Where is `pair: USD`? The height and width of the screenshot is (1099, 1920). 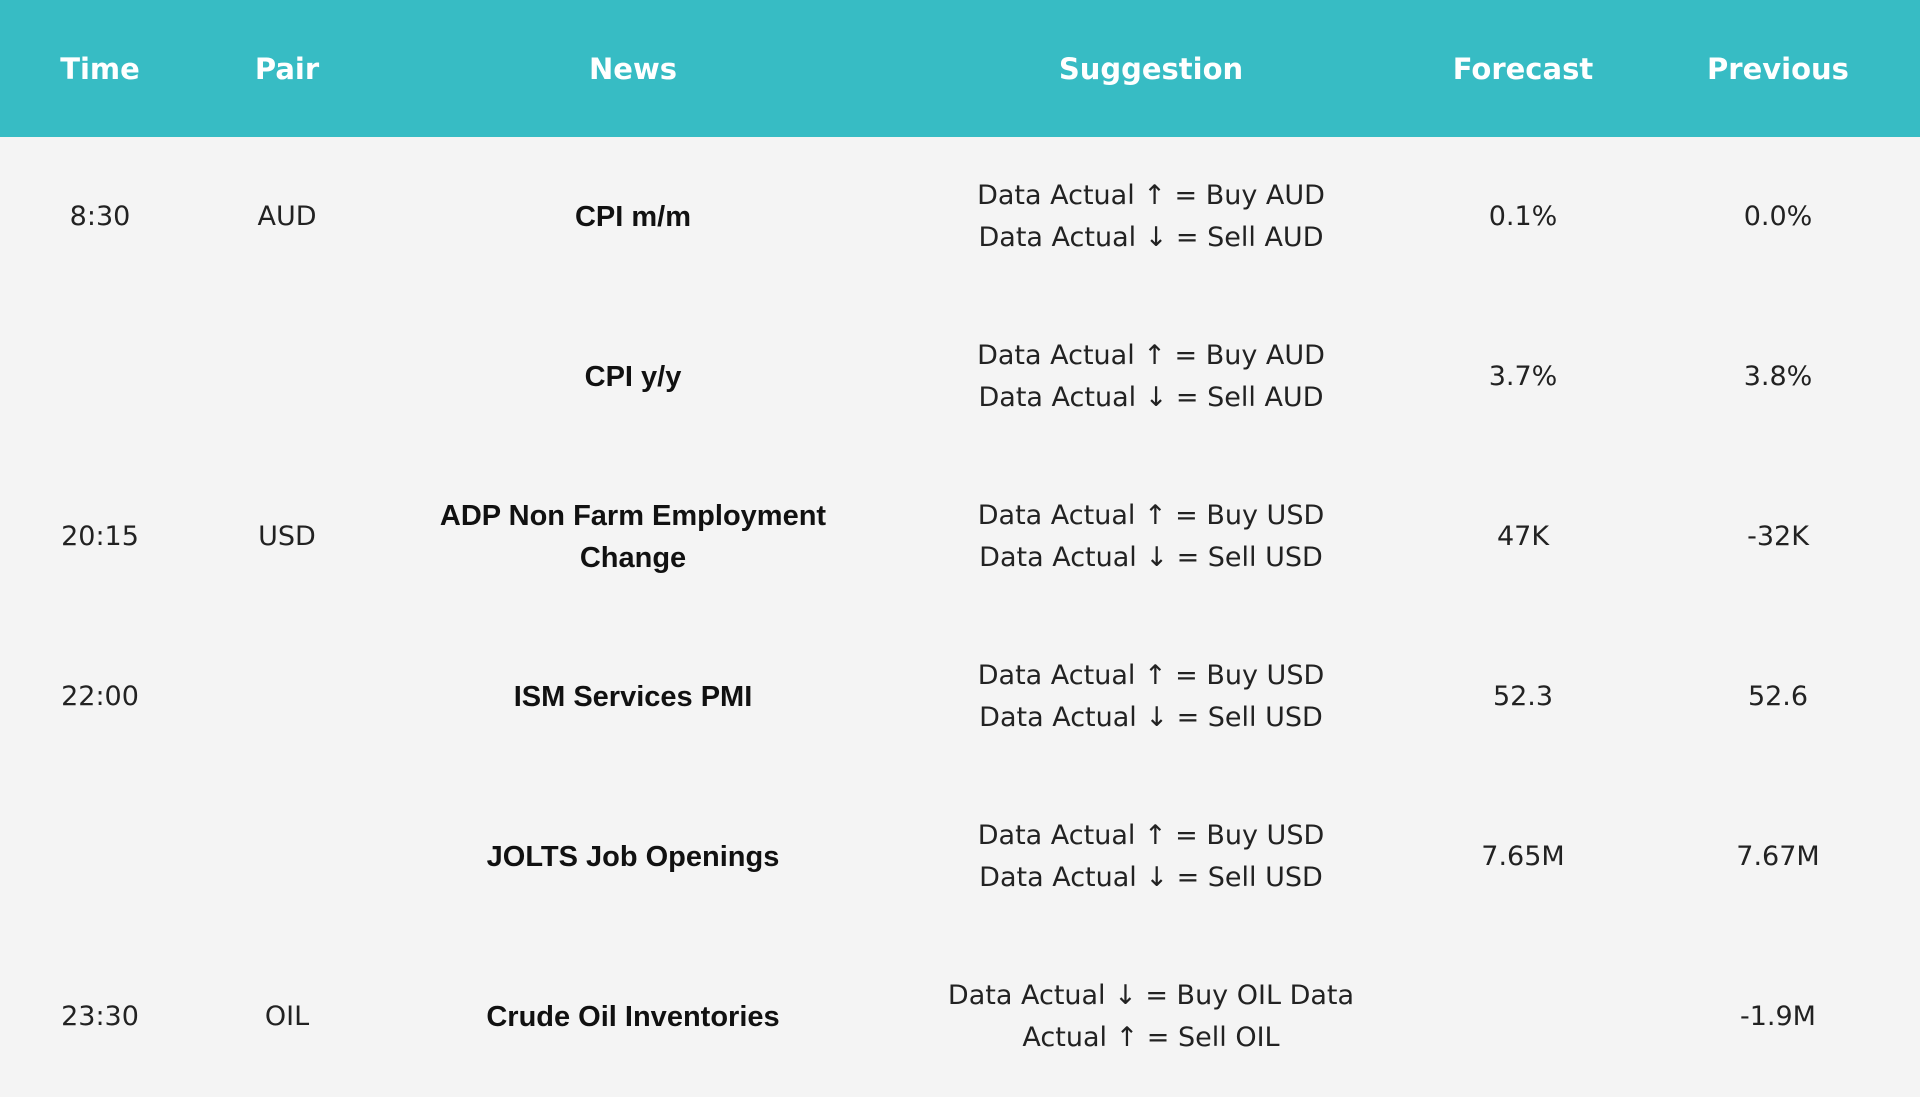 pair: USD is located at coordinates (287, 536).